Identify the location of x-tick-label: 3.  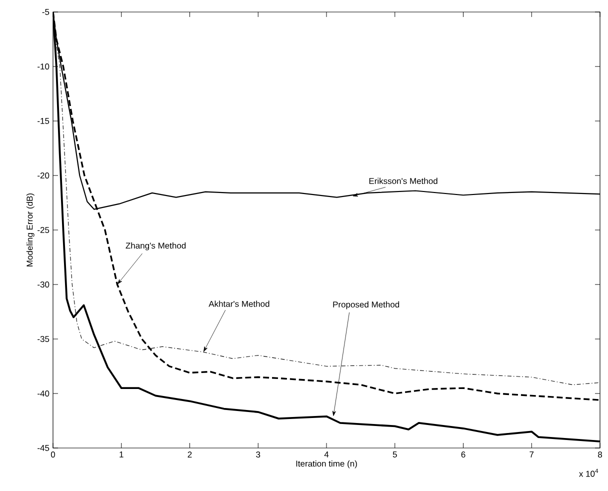
(258, 455).